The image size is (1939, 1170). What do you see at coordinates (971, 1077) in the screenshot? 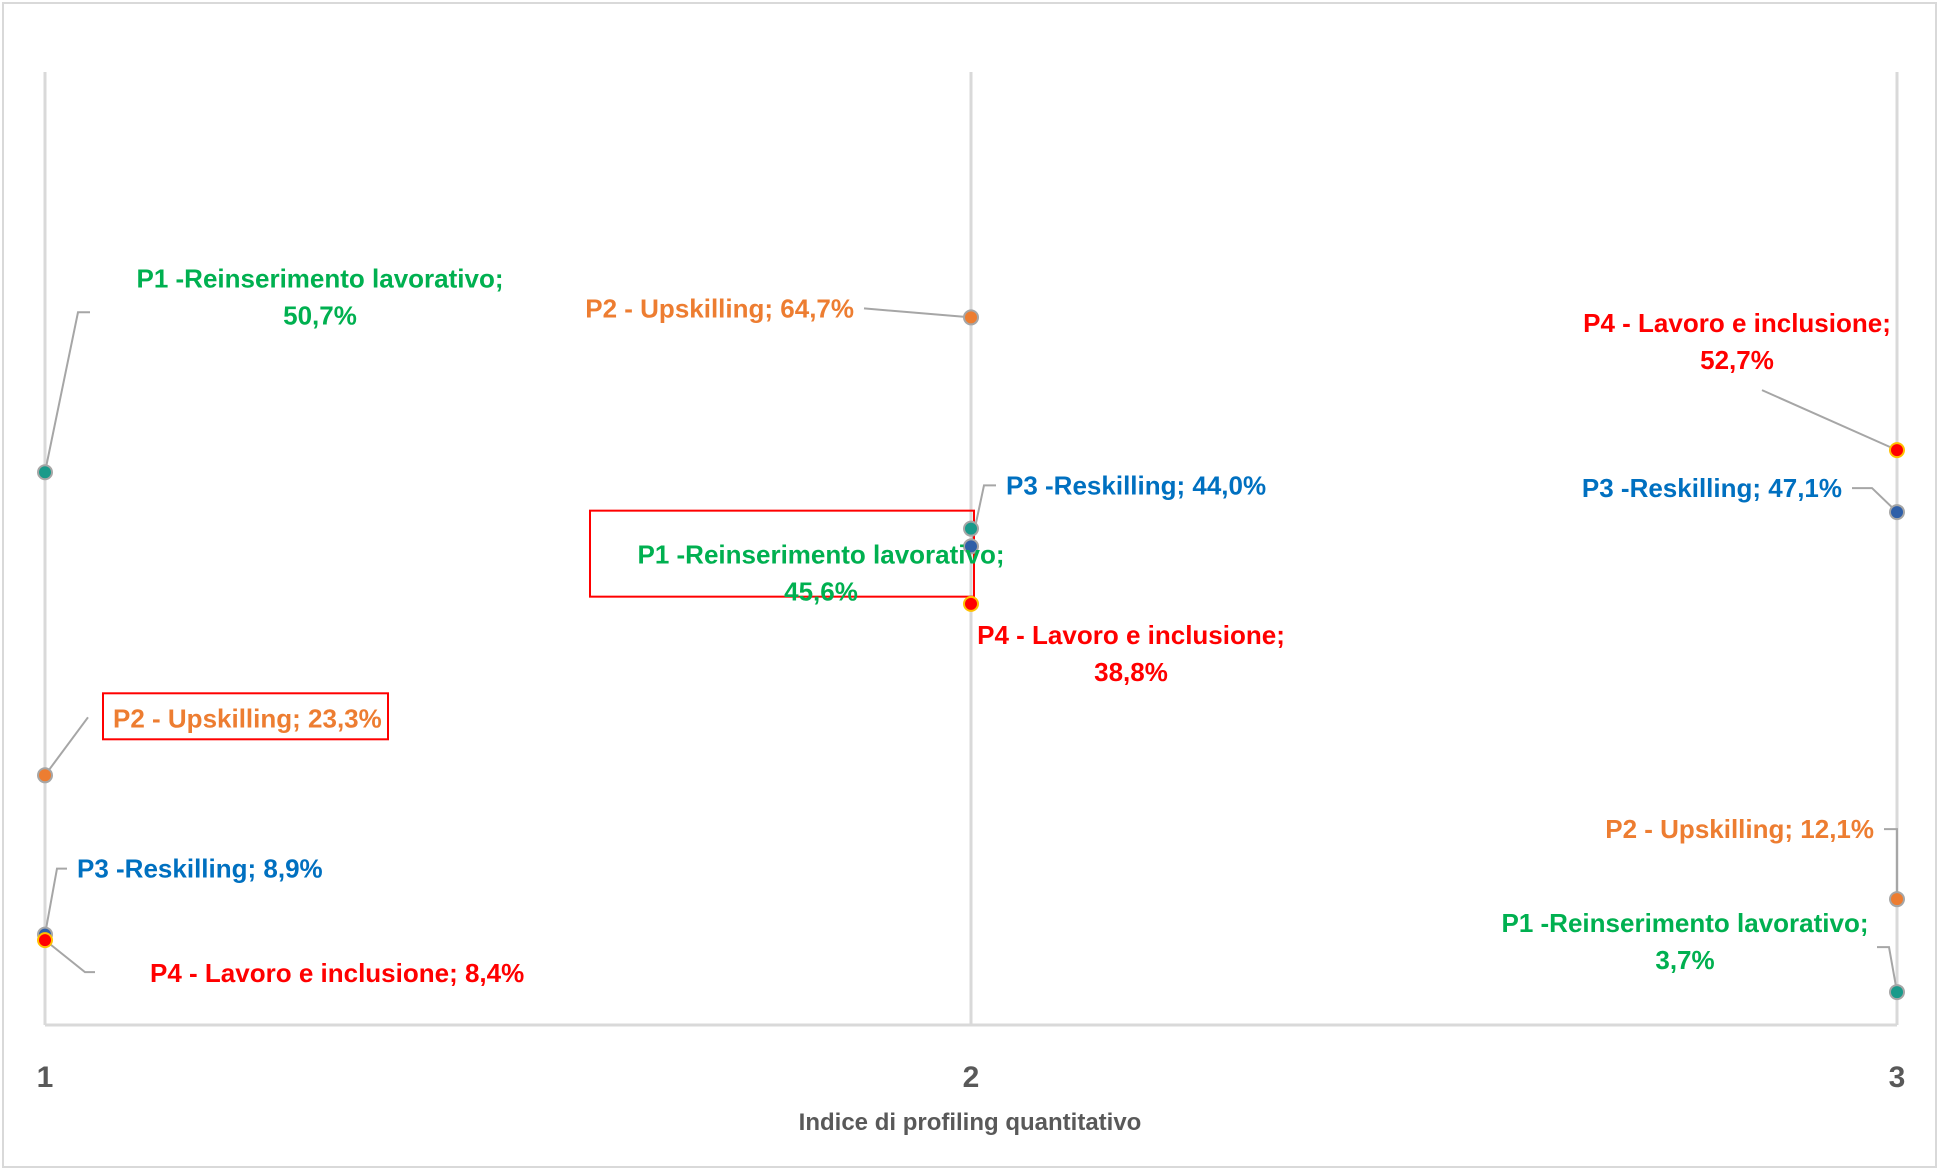
I see `x-tick-label: 2` at bounding box center [971, 1077].